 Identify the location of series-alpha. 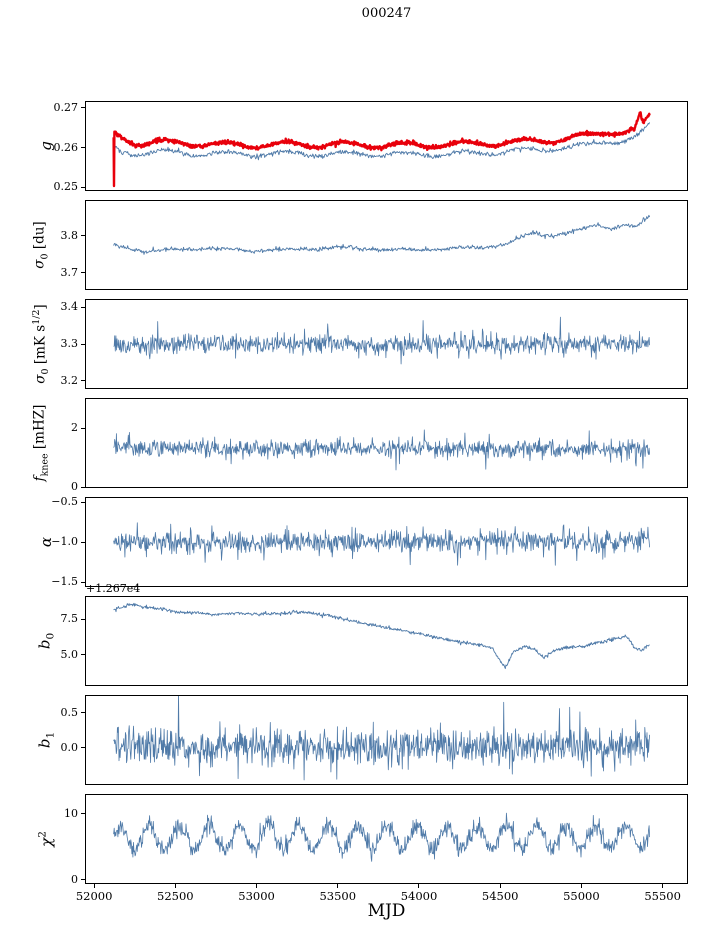
(381, 544).